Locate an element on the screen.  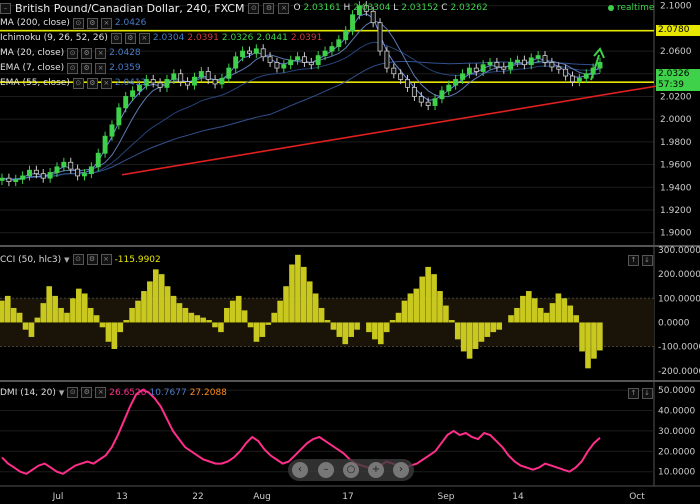
dmi-down-icon: ↓ is located at coordinates (647, 393).